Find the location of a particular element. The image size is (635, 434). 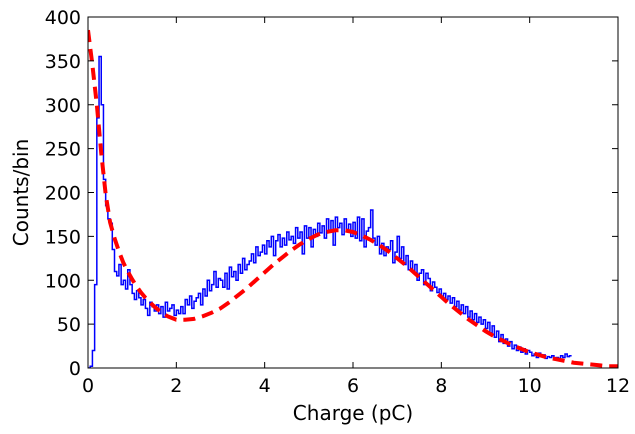

y-tick-label: 400 is located at coordinates (63, 18).